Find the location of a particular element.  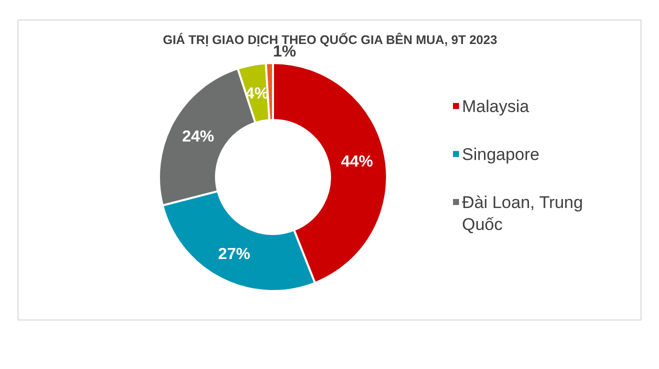

data-label: 44% is located at coordinates (356, 162).